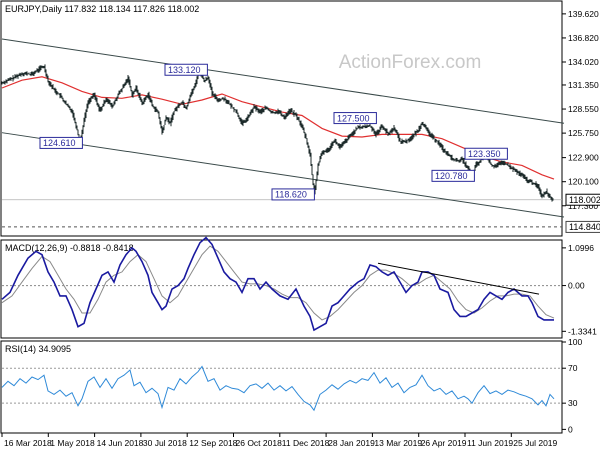 The width and height of the screenshot is (600, 450). I want to click on price-annotation-120-780-box, so click(453, 175).